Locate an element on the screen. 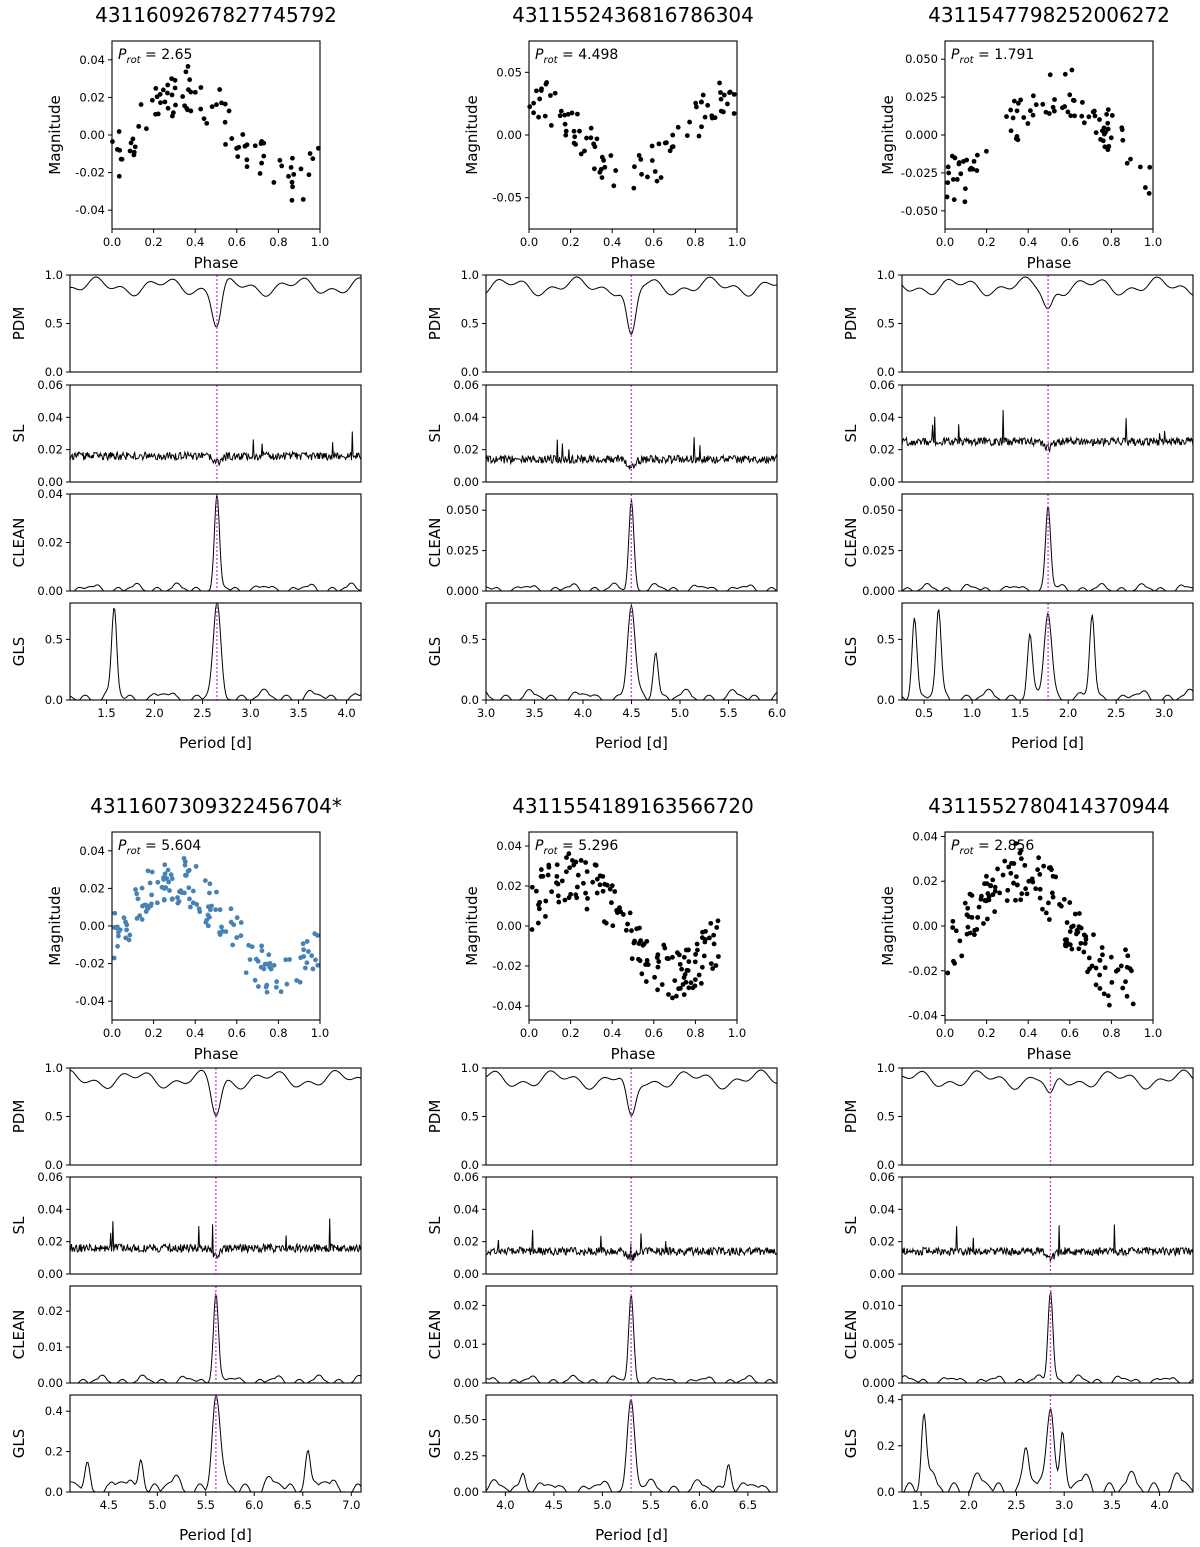 This screenshot has height=1547, width=1200. period-x-tick-label: 2.0 is located at coordinates (154, 713).